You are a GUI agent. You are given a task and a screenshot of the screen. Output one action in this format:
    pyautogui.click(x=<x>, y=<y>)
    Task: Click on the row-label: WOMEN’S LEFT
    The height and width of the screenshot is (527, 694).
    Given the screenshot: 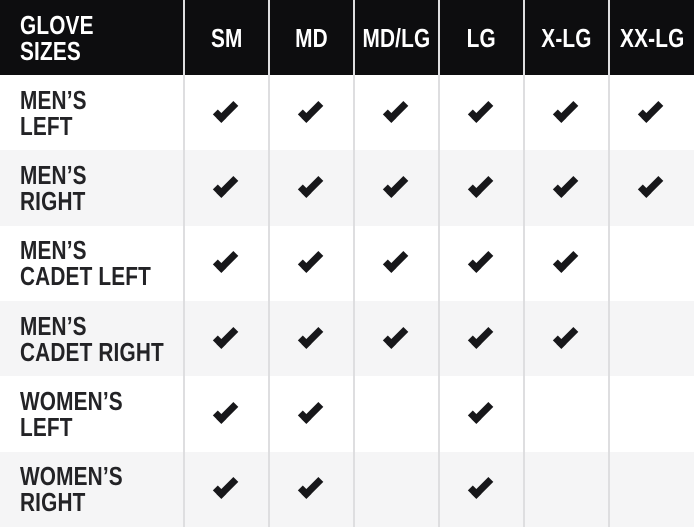 What is the action you would take?
    pyautogui.click(x=84, y=414)
    